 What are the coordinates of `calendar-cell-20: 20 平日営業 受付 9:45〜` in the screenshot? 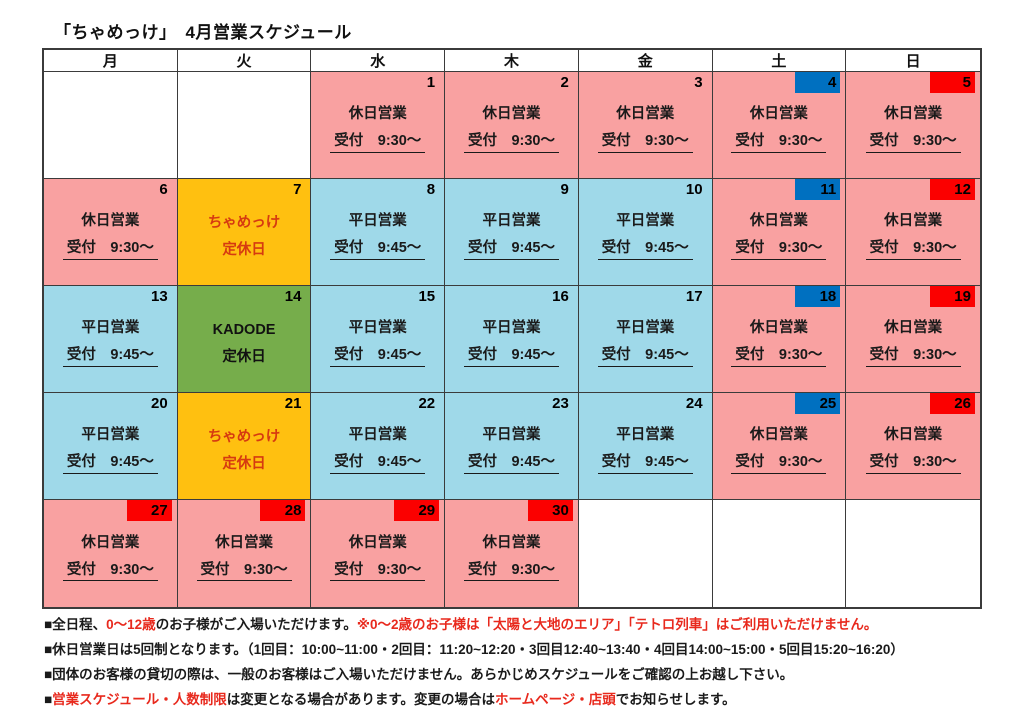 It's located at (111, 446).